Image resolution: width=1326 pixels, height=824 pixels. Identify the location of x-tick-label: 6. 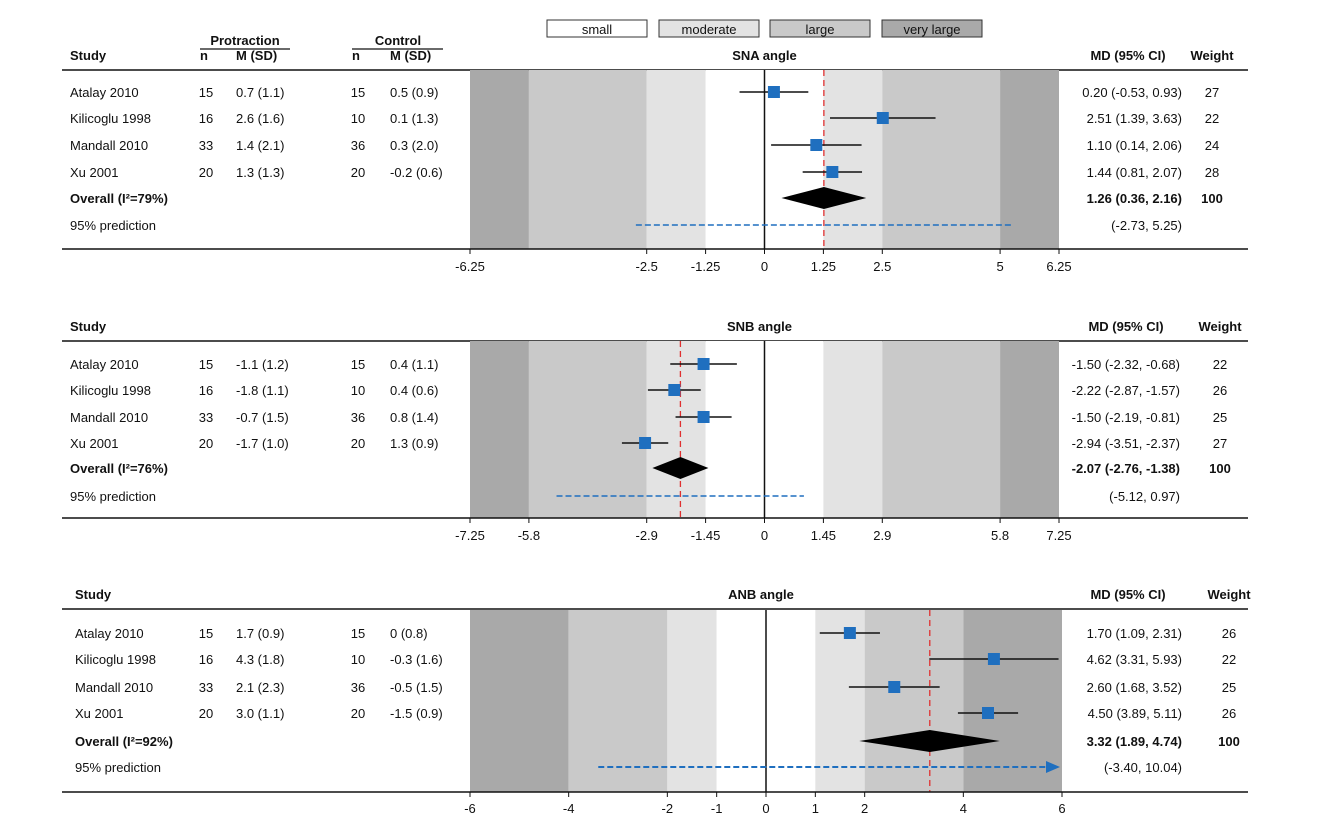
(1061, 808).